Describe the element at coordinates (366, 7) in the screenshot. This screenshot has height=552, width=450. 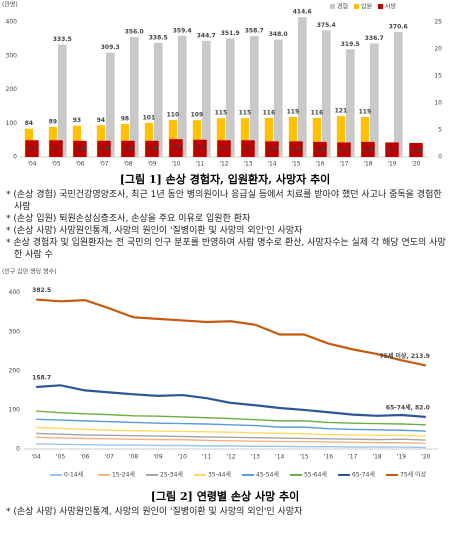
I see `legend-label: 입원` at that location.